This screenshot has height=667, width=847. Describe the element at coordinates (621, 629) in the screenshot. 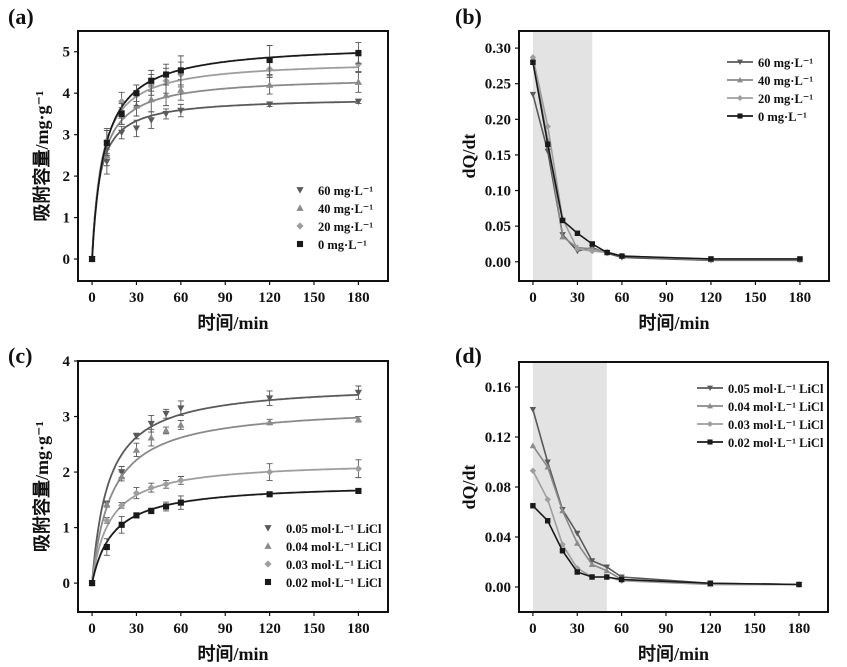

I see `x-tick-label: 60` at that location.